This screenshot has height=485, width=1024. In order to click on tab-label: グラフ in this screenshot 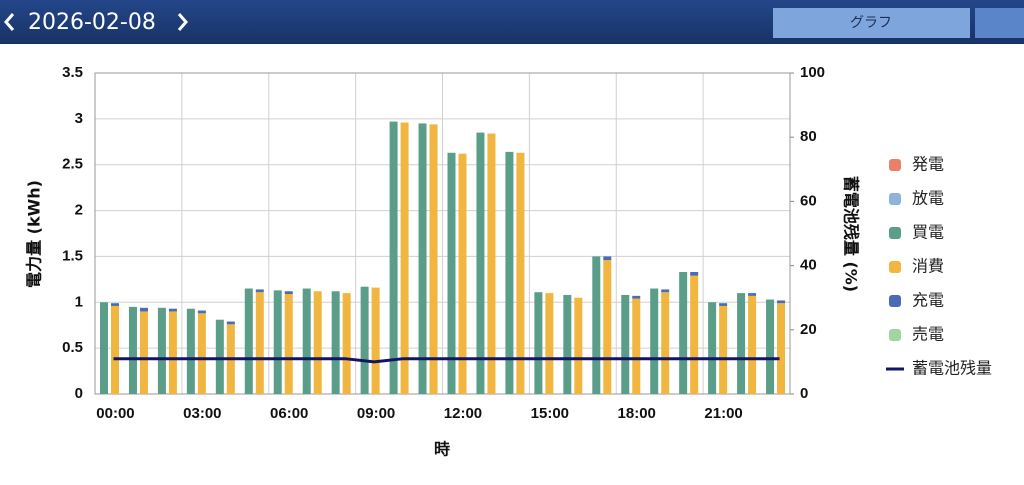, I will do `click(871, 23)`.